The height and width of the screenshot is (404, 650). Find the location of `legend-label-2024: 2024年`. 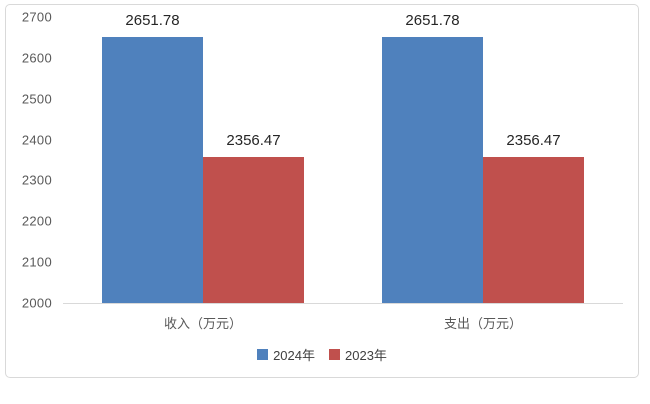

legend-label-2024: 2024年 is located at coordinates (294, 355).